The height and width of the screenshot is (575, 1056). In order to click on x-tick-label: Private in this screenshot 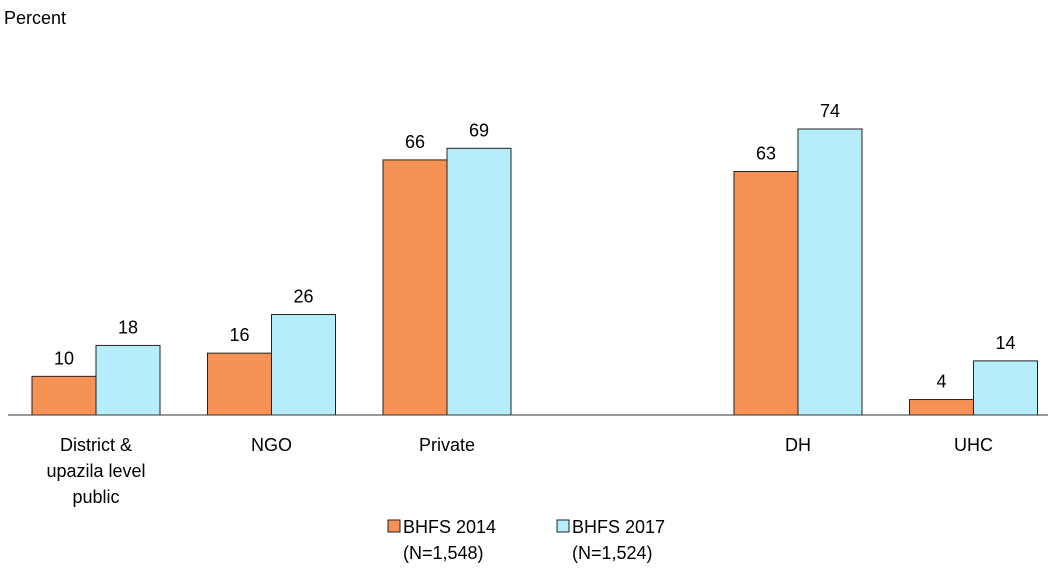, I will do `click(447, 445)`.